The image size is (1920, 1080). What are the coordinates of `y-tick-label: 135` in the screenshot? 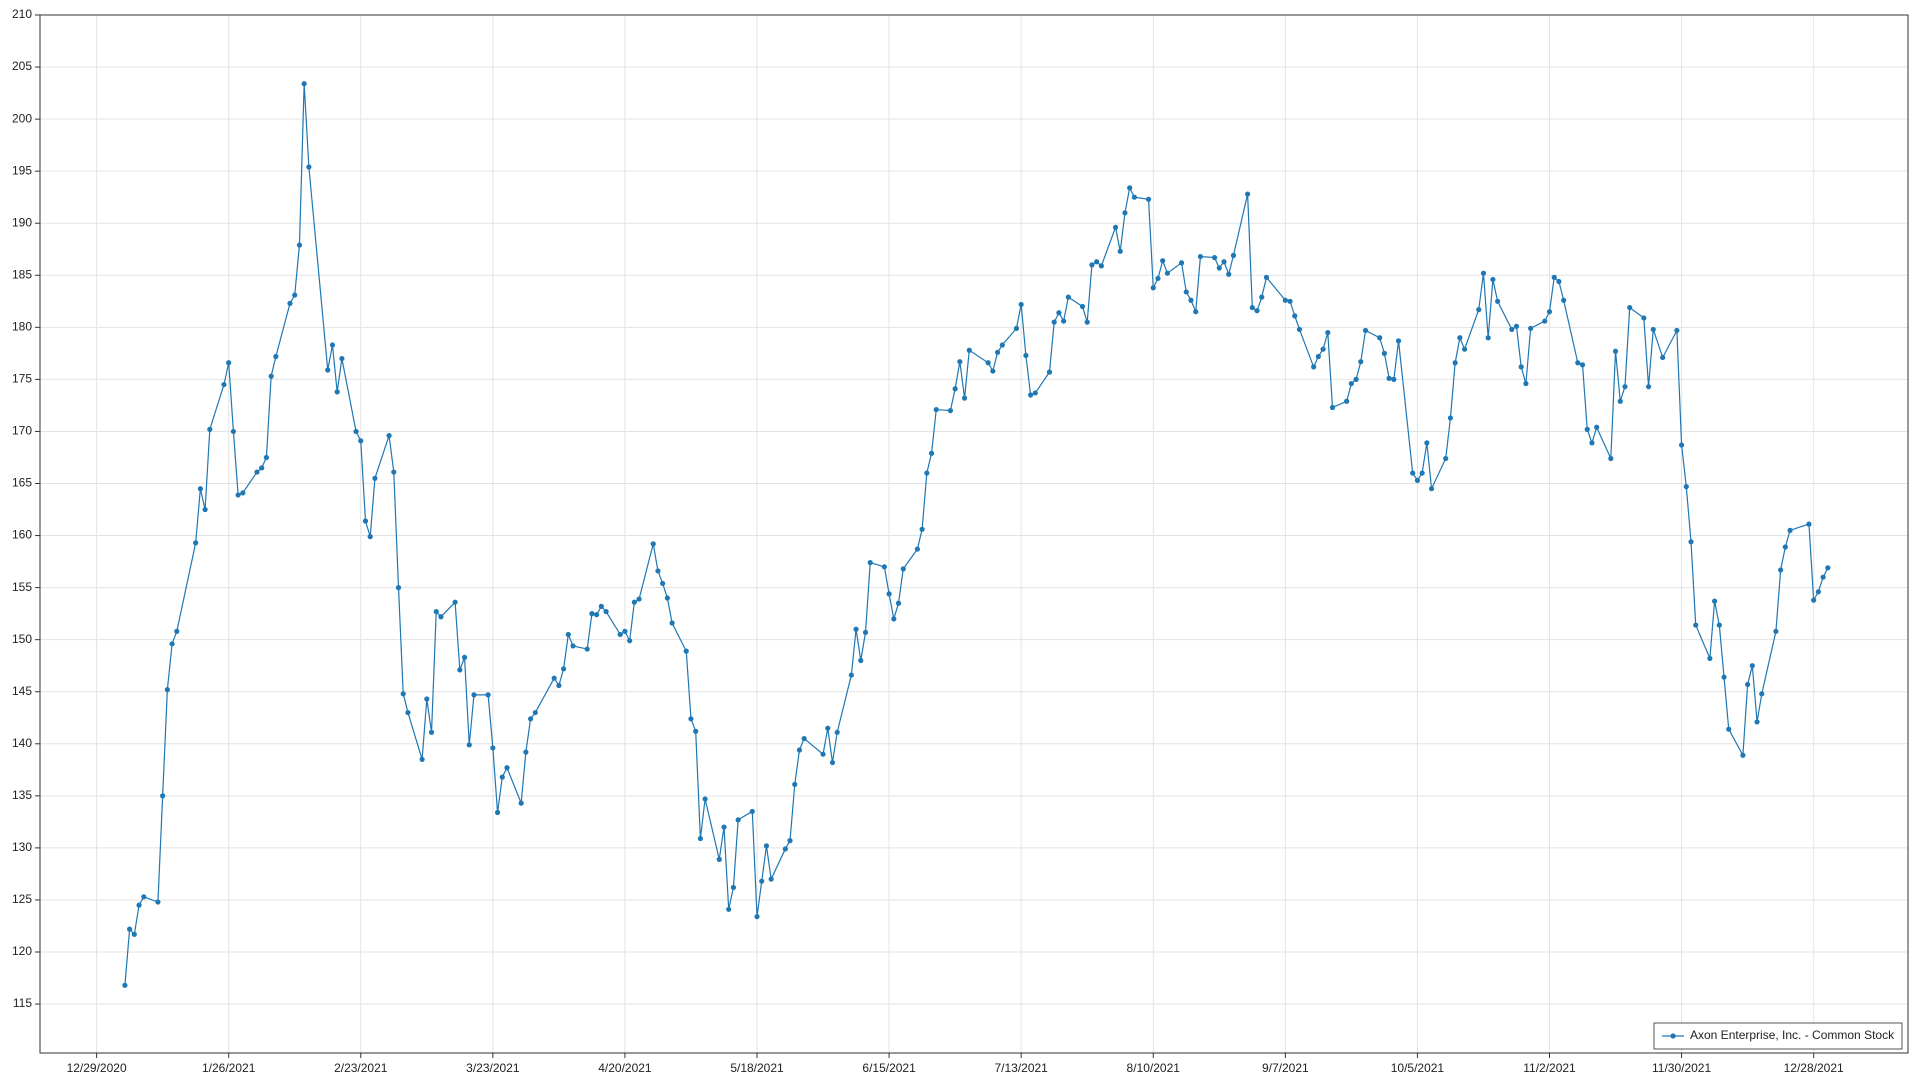 It's located at (22, 795).